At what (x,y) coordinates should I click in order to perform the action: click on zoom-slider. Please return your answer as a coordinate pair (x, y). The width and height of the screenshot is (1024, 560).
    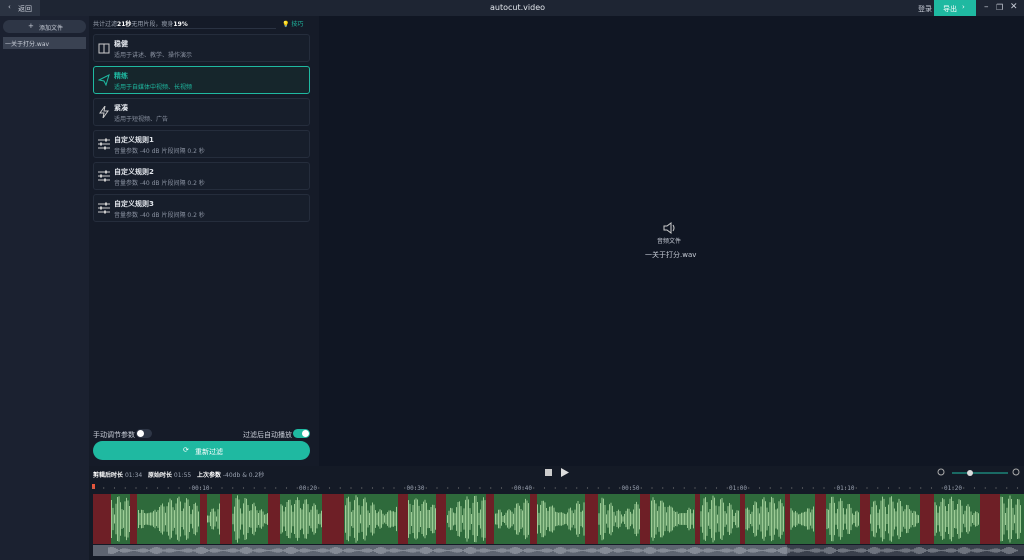
    Looking at the image, I should click on (980, 473).